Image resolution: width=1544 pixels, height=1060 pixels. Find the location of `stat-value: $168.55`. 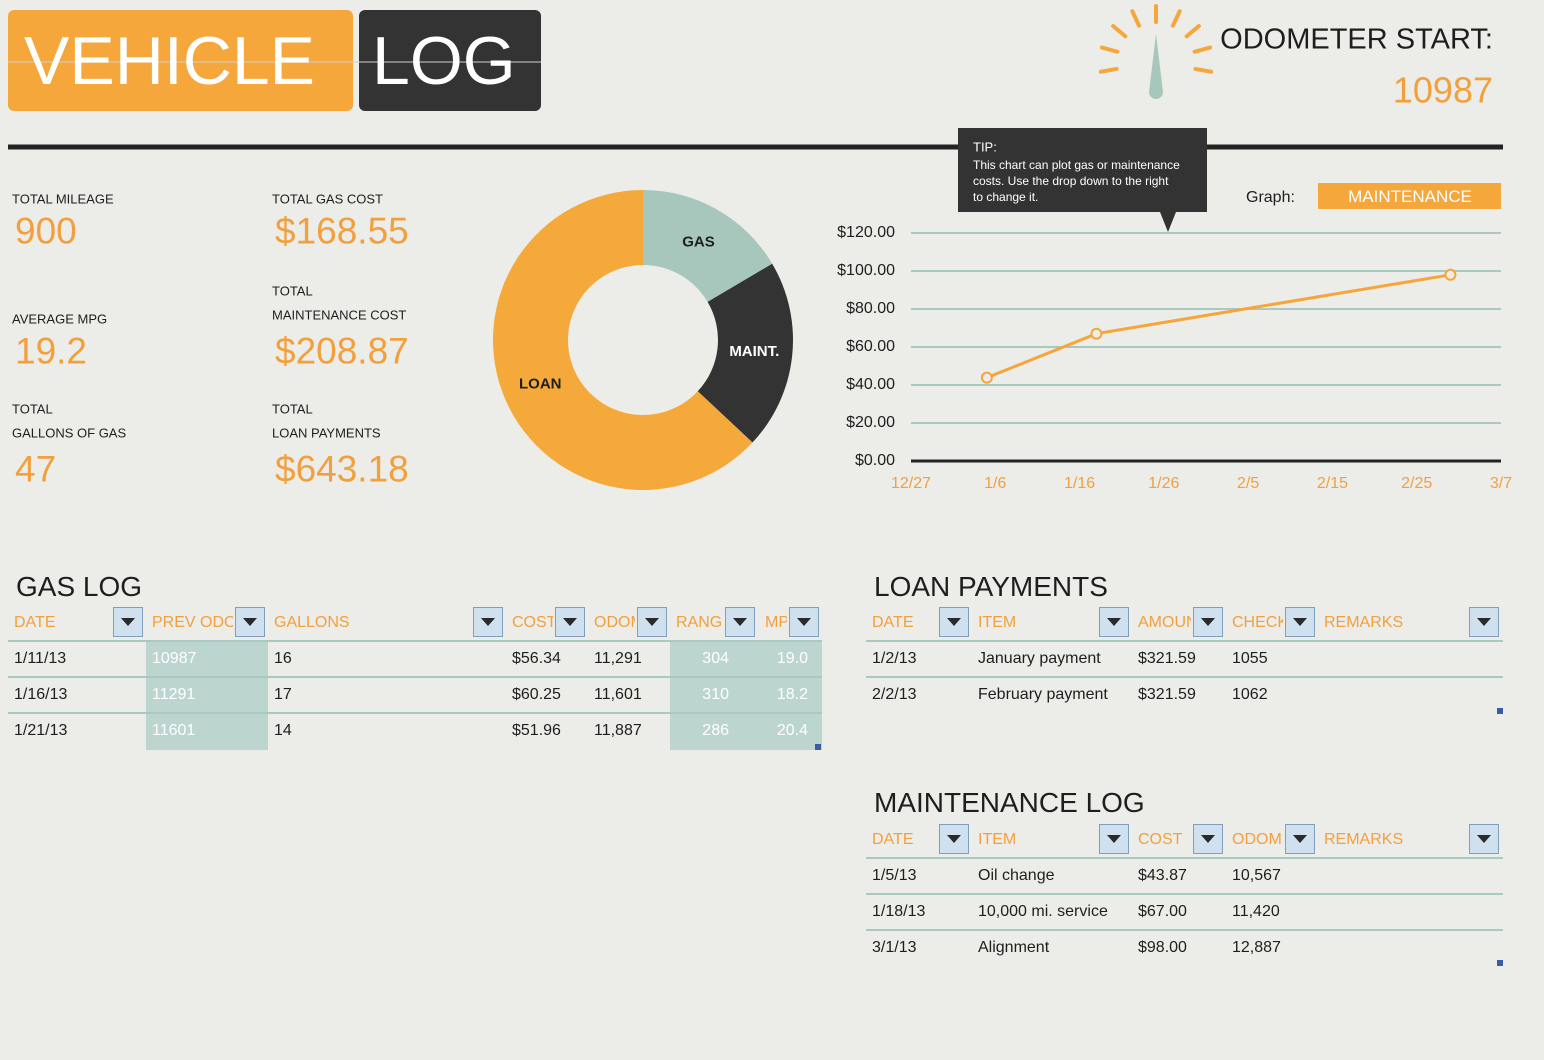

stat-value: $168.55 is located at coordinates (342, 231).